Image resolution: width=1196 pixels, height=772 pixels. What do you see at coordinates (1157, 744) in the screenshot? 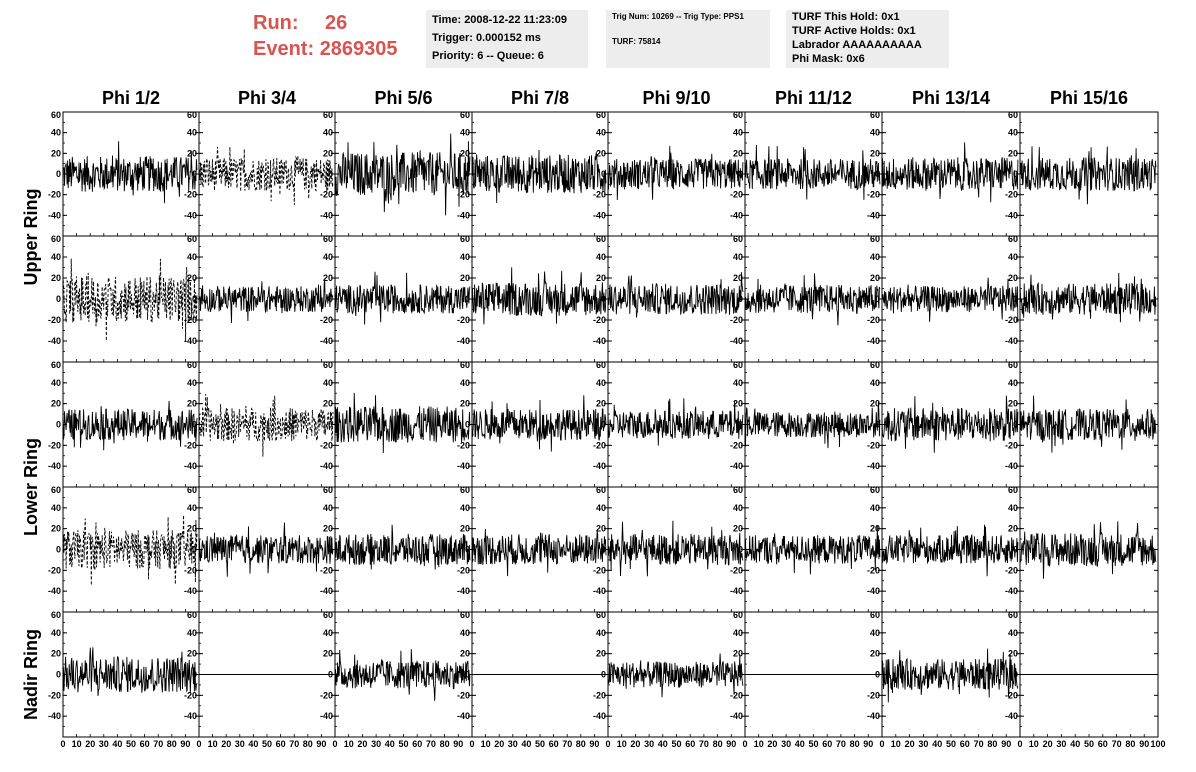
I see `x-tick-label: 100` at bounding box center [1157, 744].